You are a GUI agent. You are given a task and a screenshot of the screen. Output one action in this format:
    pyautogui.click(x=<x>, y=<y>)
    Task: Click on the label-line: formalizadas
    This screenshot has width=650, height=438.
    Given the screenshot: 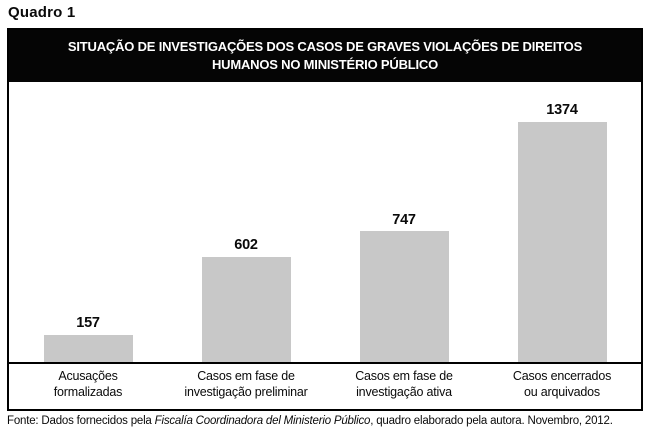 What is the action you would take?
    pyautogui.click(x=88, y=391)
    